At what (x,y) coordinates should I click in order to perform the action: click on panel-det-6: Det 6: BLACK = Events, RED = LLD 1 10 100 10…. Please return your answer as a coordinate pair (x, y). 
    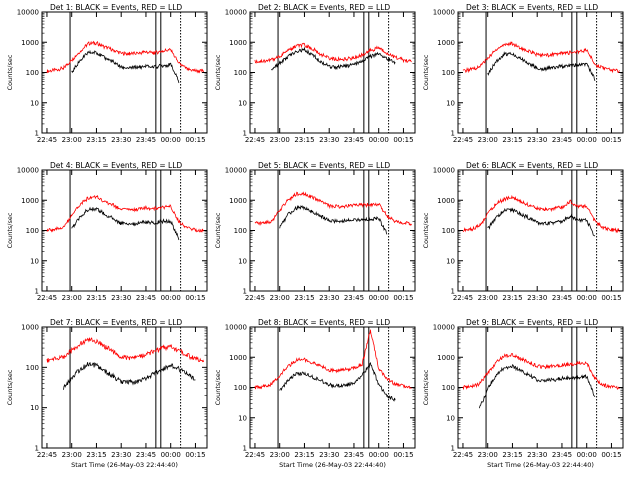
    Looking at the image, I should click on (523, 231).